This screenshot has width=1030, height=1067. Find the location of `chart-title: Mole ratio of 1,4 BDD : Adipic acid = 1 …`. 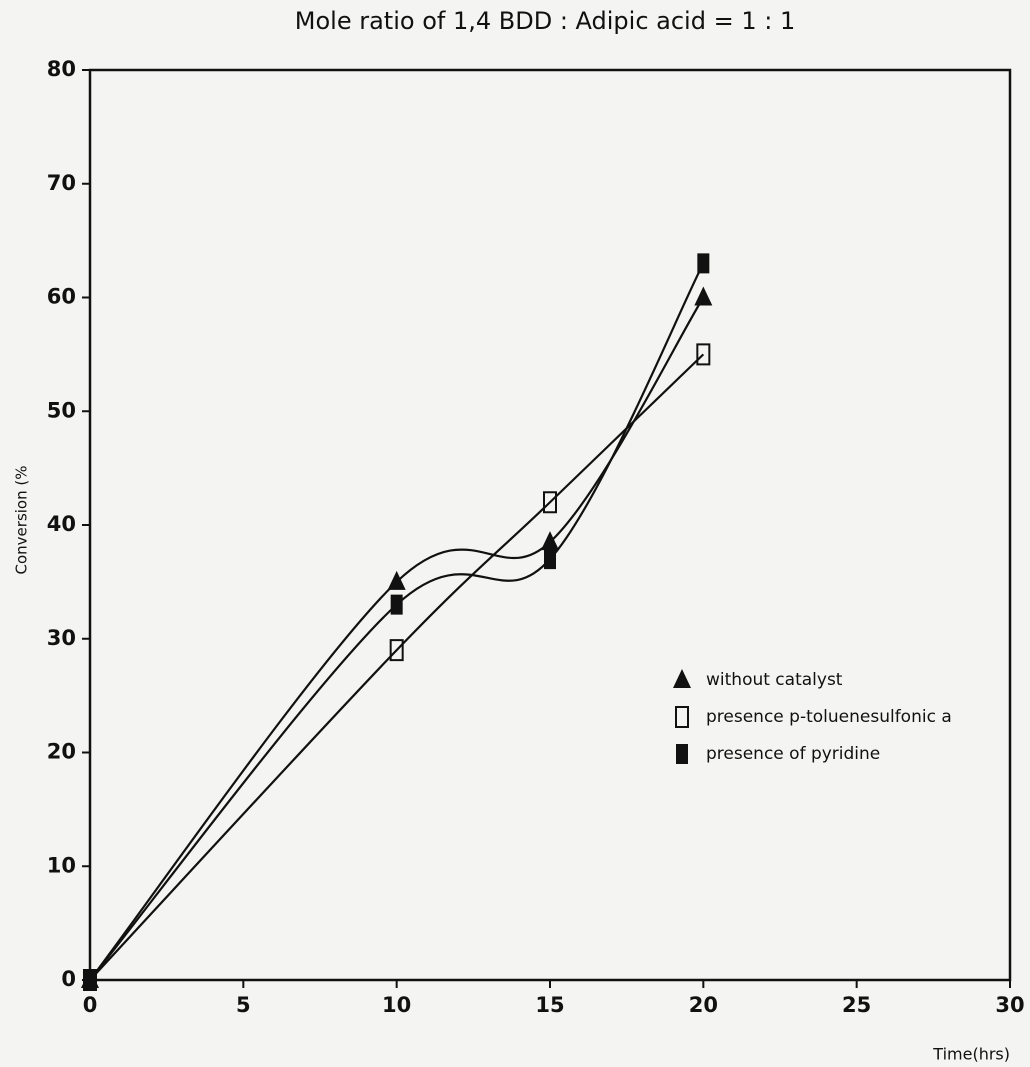

chart-title: Mole ratio of 1,4 BDD : Adipic acid = 1 … is located at coordinates (545, 21).